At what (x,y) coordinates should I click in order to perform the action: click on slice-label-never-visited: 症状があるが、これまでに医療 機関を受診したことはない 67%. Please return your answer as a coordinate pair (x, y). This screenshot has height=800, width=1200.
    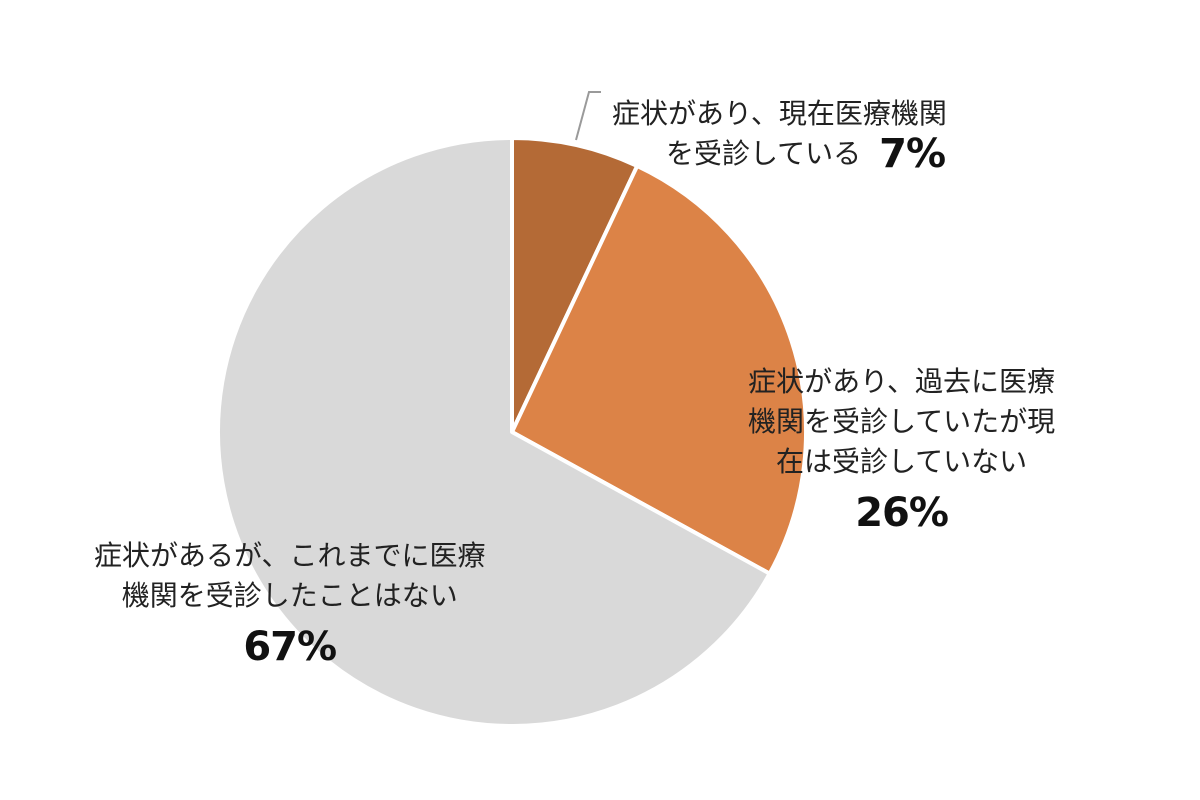
    Looking at the image, I should click on (289, 603).